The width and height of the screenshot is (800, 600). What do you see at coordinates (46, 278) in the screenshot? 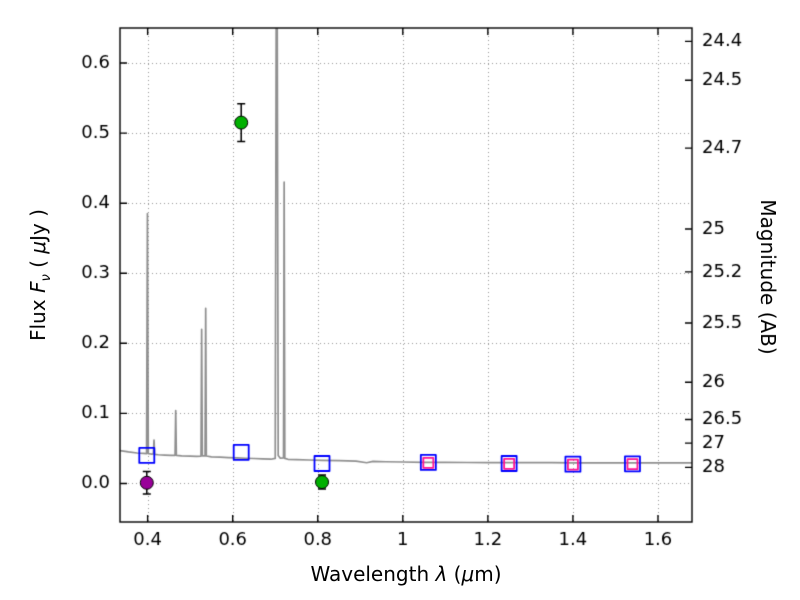
I see `nu-symbol: ν` at bounding box center [46, 278].